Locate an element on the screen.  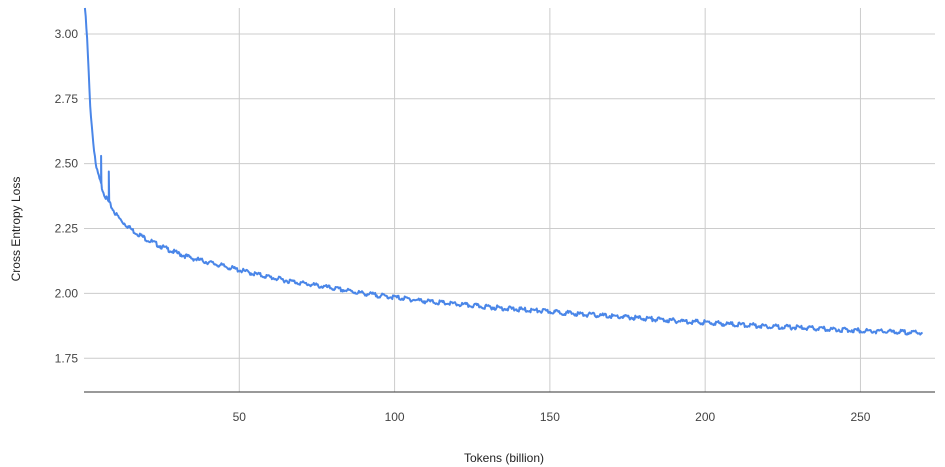
y-tick-label: 3.00 is located at coordinates (67, 34).